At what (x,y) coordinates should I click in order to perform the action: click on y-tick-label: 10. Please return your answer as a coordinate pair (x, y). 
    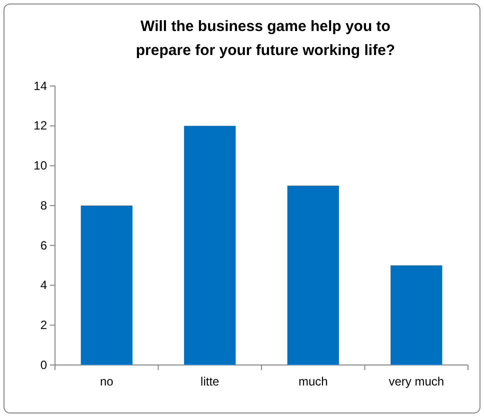
    Looking at the image, I should click on (41, 165).